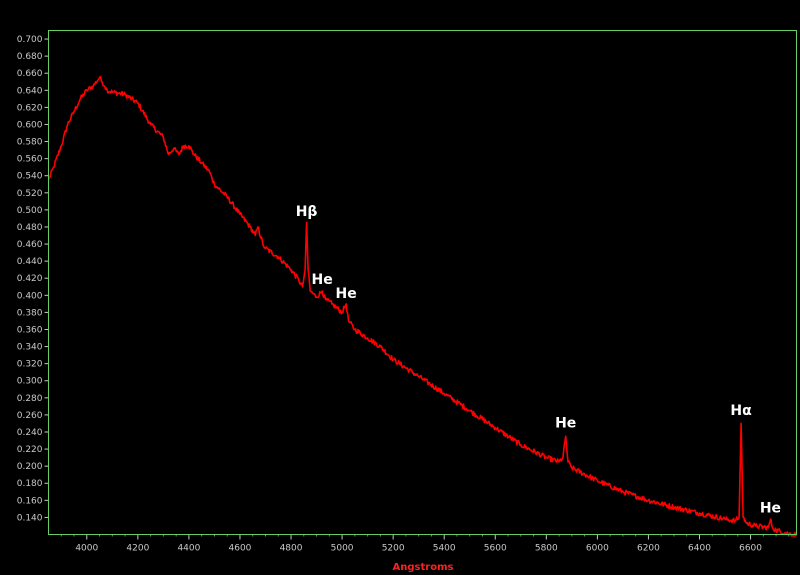 This screenshot has height=575, width=800. I want to click on x-tick-label: 5600, so click(495, 549).